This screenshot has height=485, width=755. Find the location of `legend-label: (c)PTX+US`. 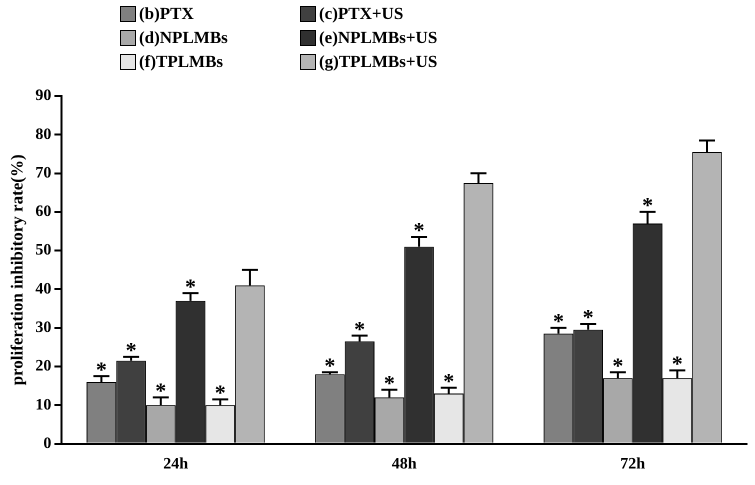

legend-label: (c)PTX+US is located at coordinates (361, 14).